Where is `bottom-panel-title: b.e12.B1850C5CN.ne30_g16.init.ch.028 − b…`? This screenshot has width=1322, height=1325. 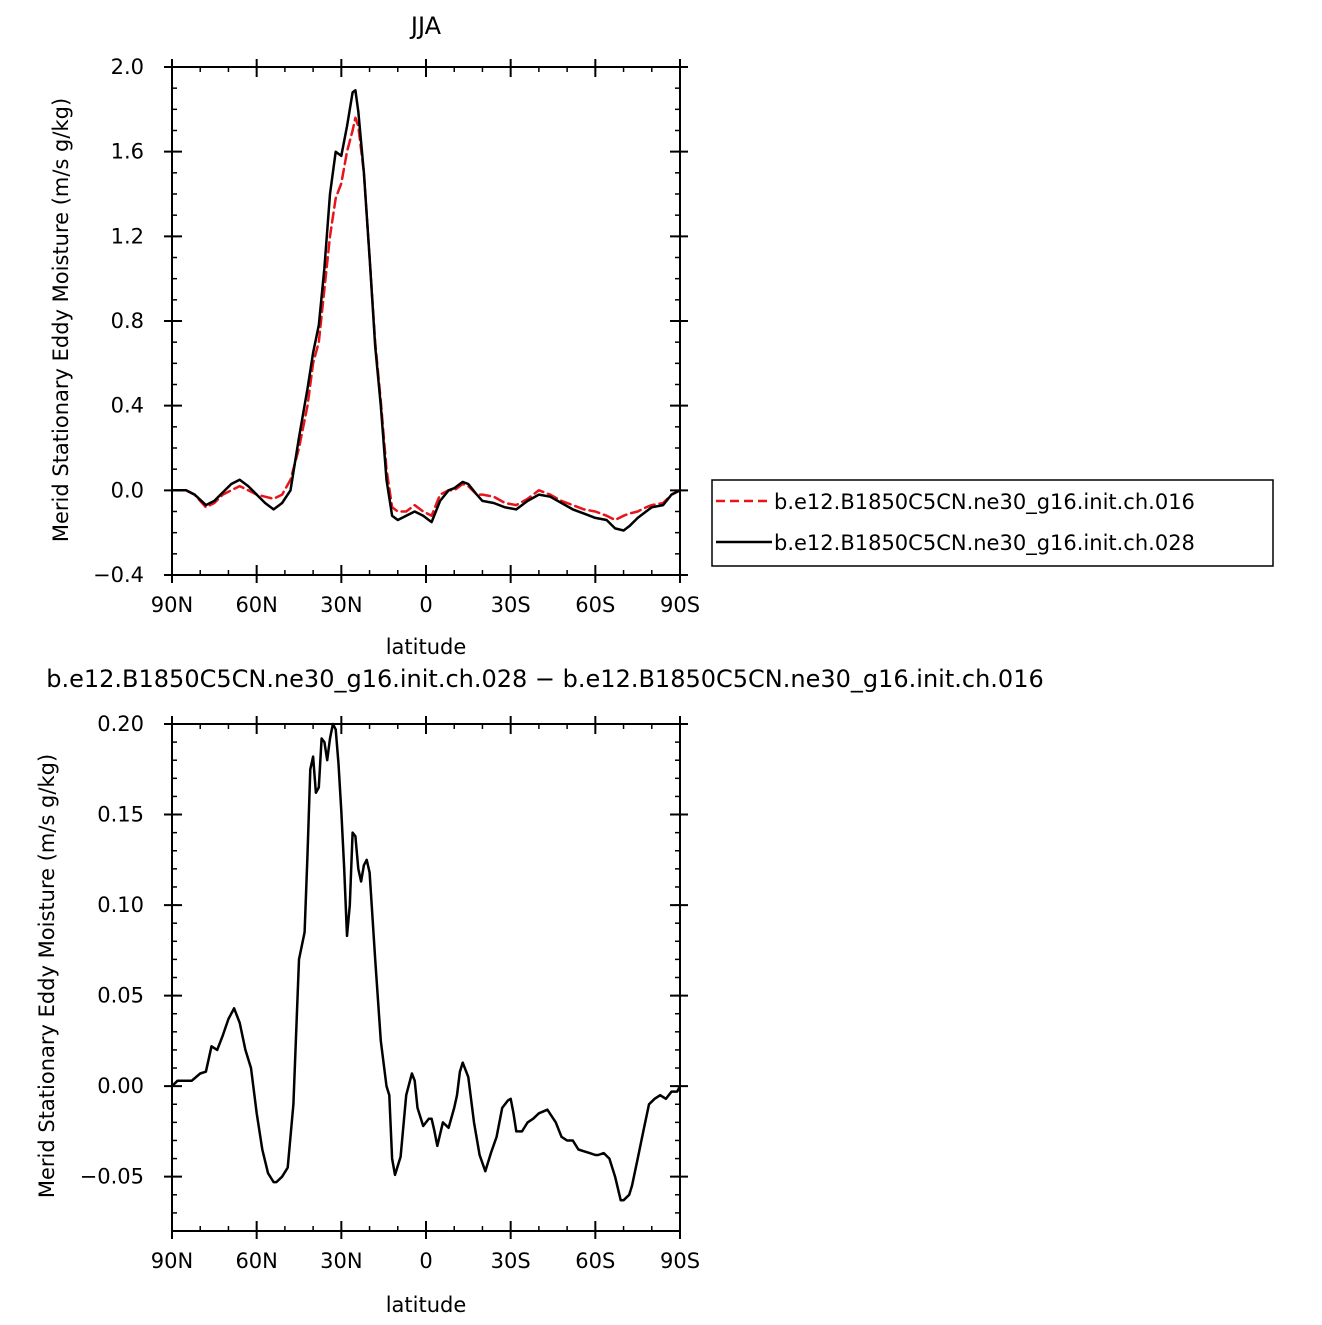
bottom-panel-title: b.e12.B1850C5CN.ne30_g16.init.ch.028 − b… is located at coordinates (544, 679).